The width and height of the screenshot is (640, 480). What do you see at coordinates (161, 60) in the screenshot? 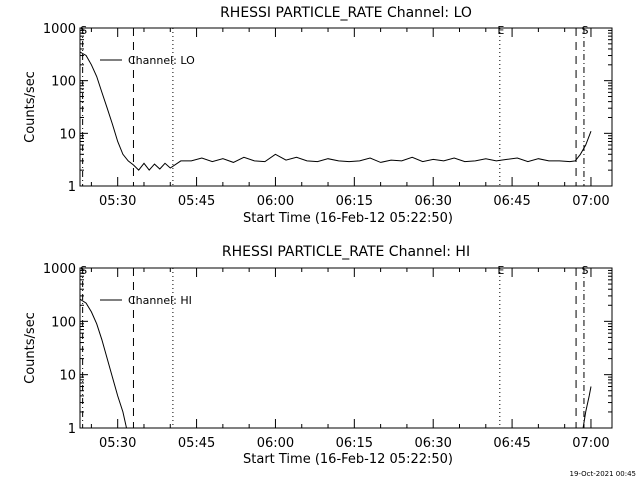
I see `legend-label: Channel: LO` at bounding box center [161, 60].